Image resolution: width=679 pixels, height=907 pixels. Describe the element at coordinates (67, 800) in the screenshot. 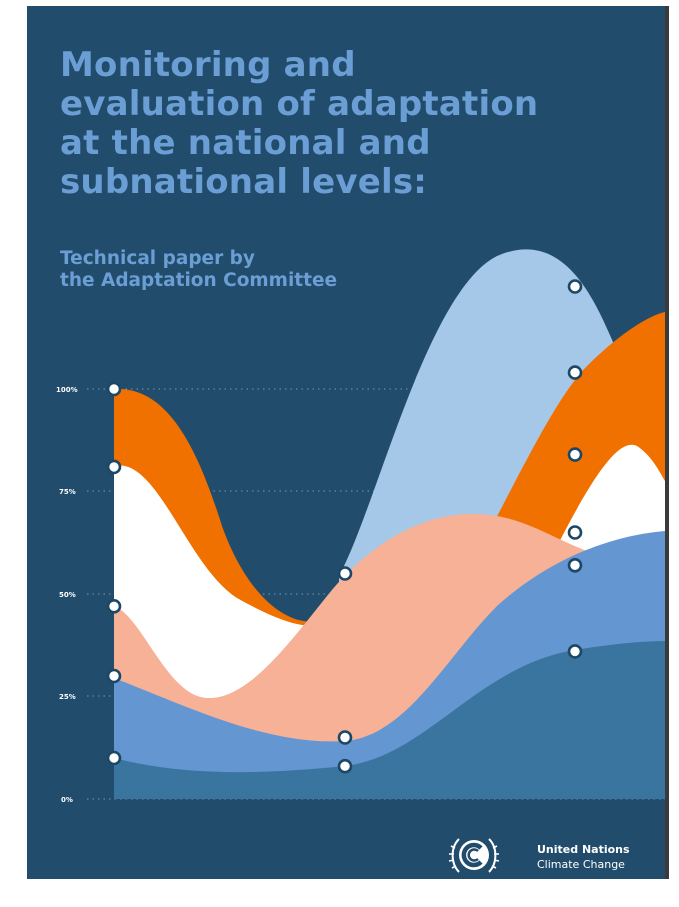

I see `y-tick-label: 0%` at that location.